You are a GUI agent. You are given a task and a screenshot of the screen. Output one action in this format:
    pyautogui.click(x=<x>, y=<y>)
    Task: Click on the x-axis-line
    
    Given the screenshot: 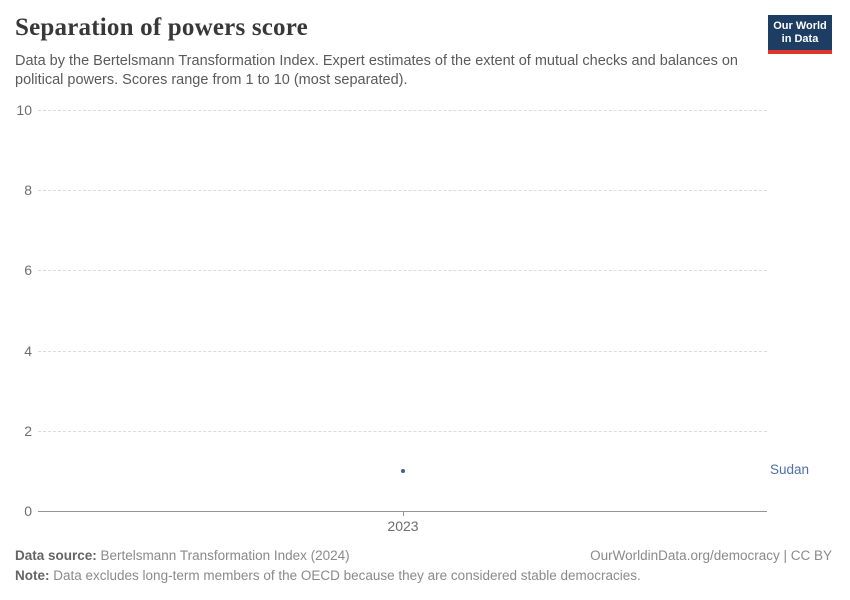 What is the action you would take?
    pyautogui.click(x=402, y=511)
    